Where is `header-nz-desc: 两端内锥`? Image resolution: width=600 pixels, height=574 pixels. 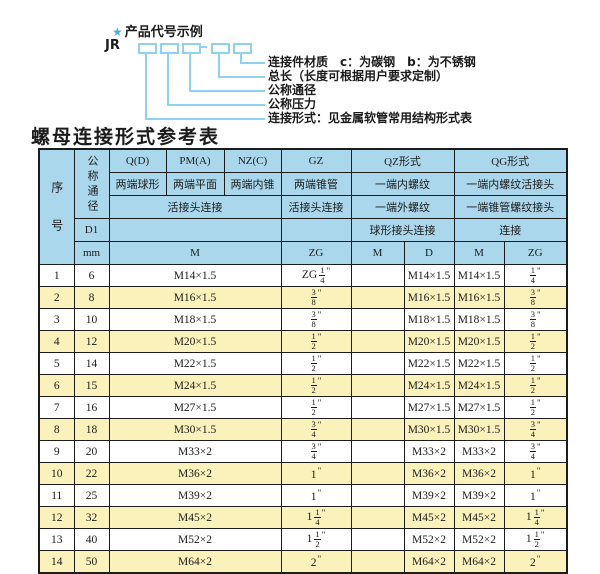
header-nz-desc: 两端内锥 is located at coordinates (252, 184).